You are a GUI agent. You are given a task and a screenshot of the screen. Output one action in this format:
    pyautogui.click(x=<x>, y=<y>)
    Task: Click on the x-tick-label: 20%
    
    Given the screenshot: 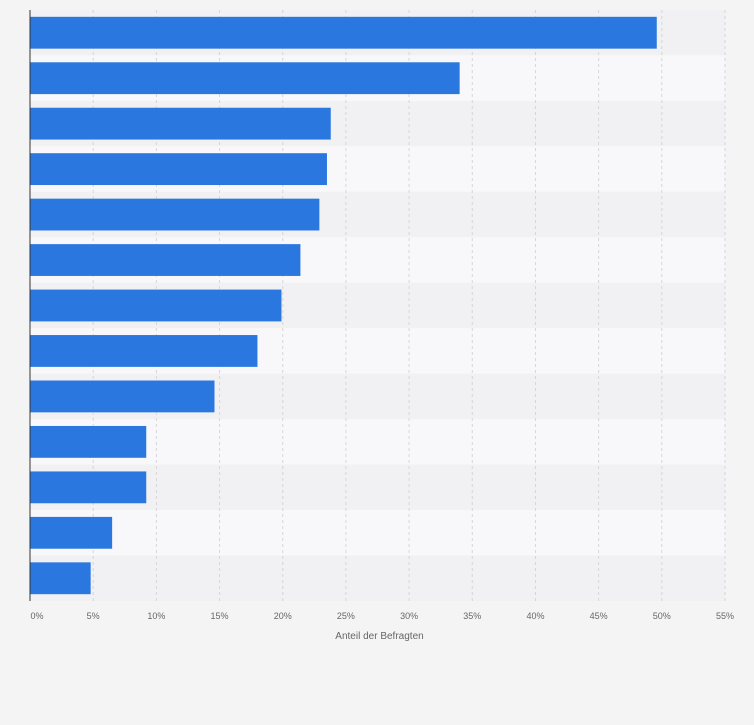 What is the action you would take?
    pyautogui.click(x=283, y=616)
    